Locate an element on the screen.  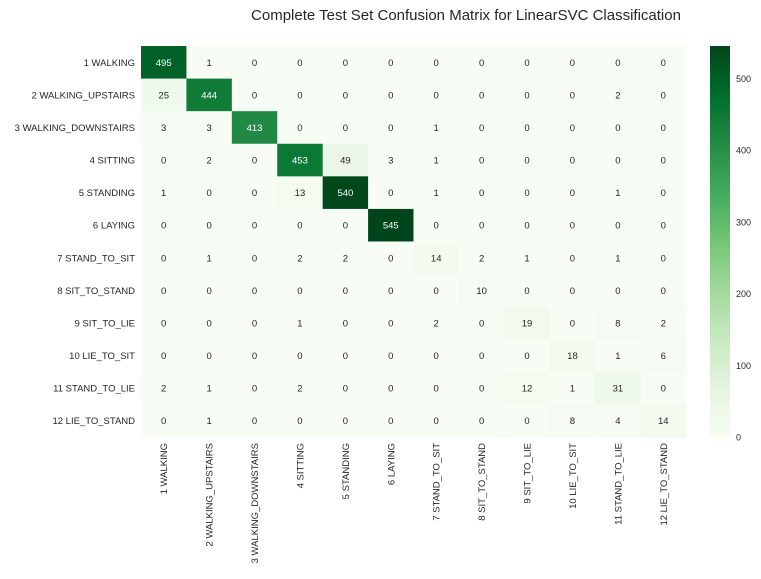
cell-value-label: 19 is located at coordinates (527, 323).